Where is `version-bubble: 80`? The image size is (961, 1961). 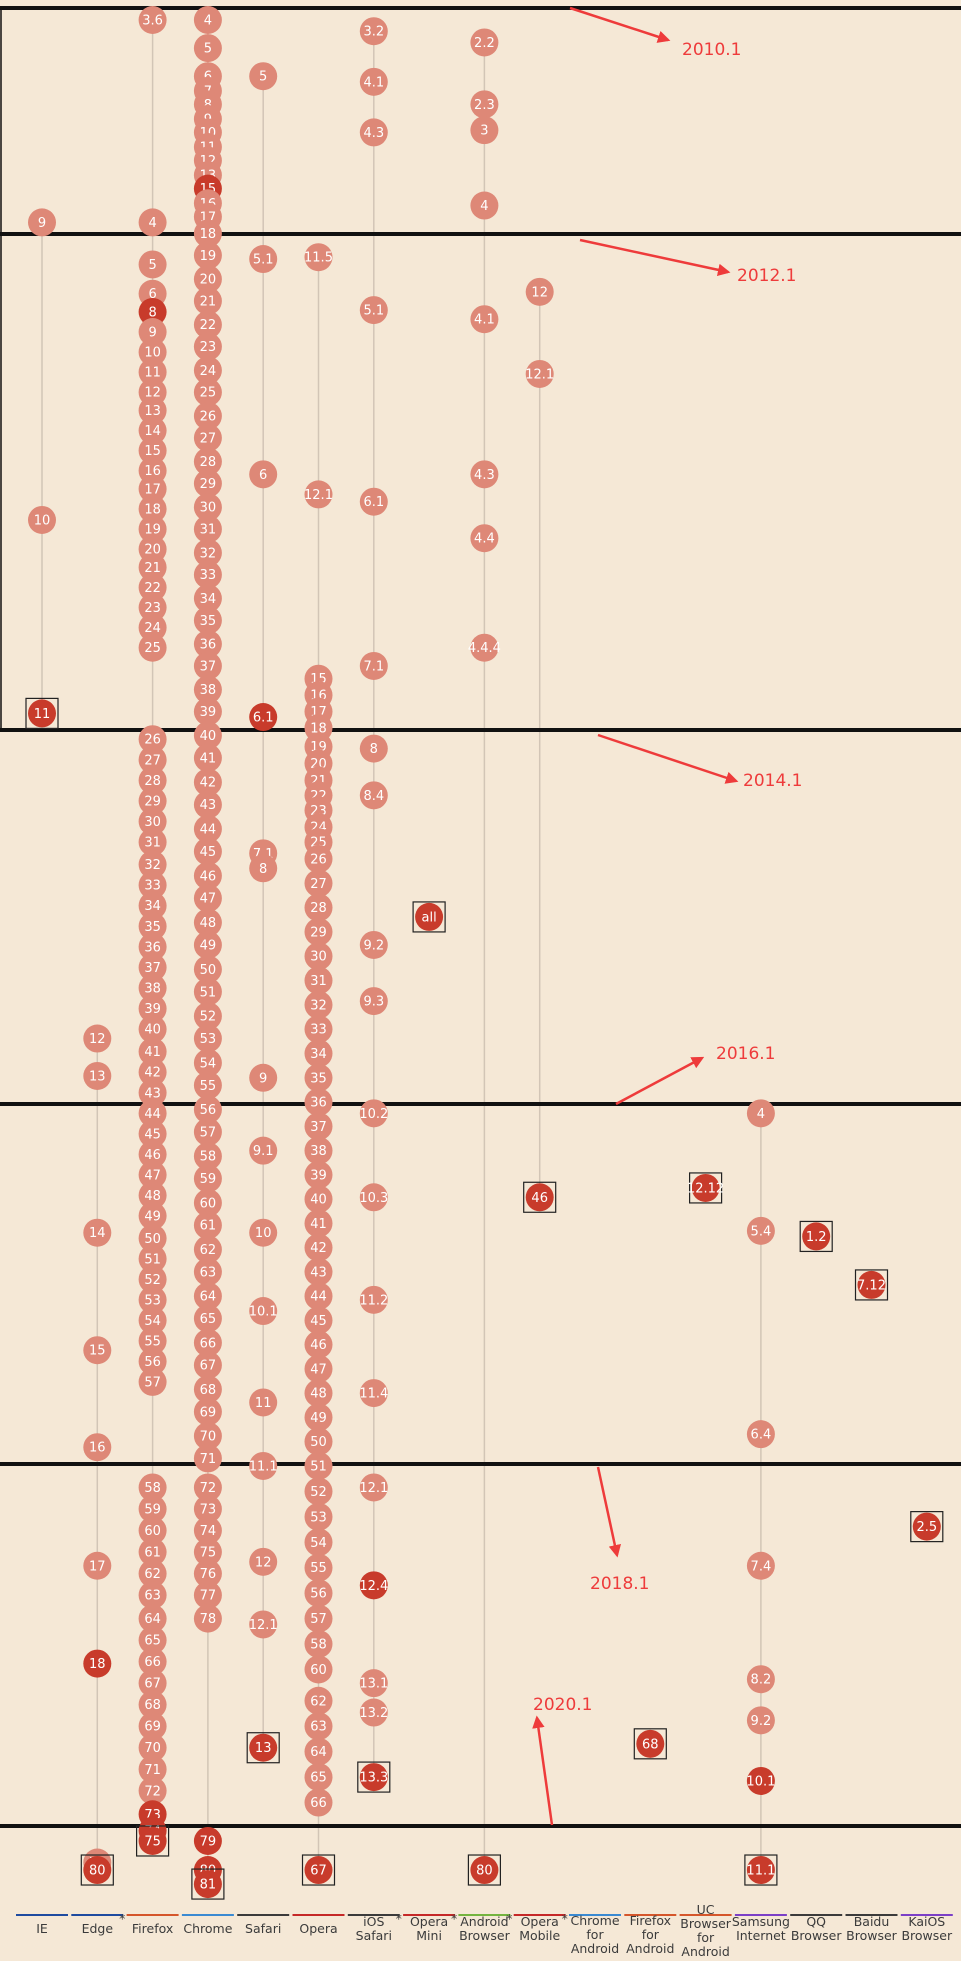
version-bubble: 80 is located at coordinates (97, 1870).